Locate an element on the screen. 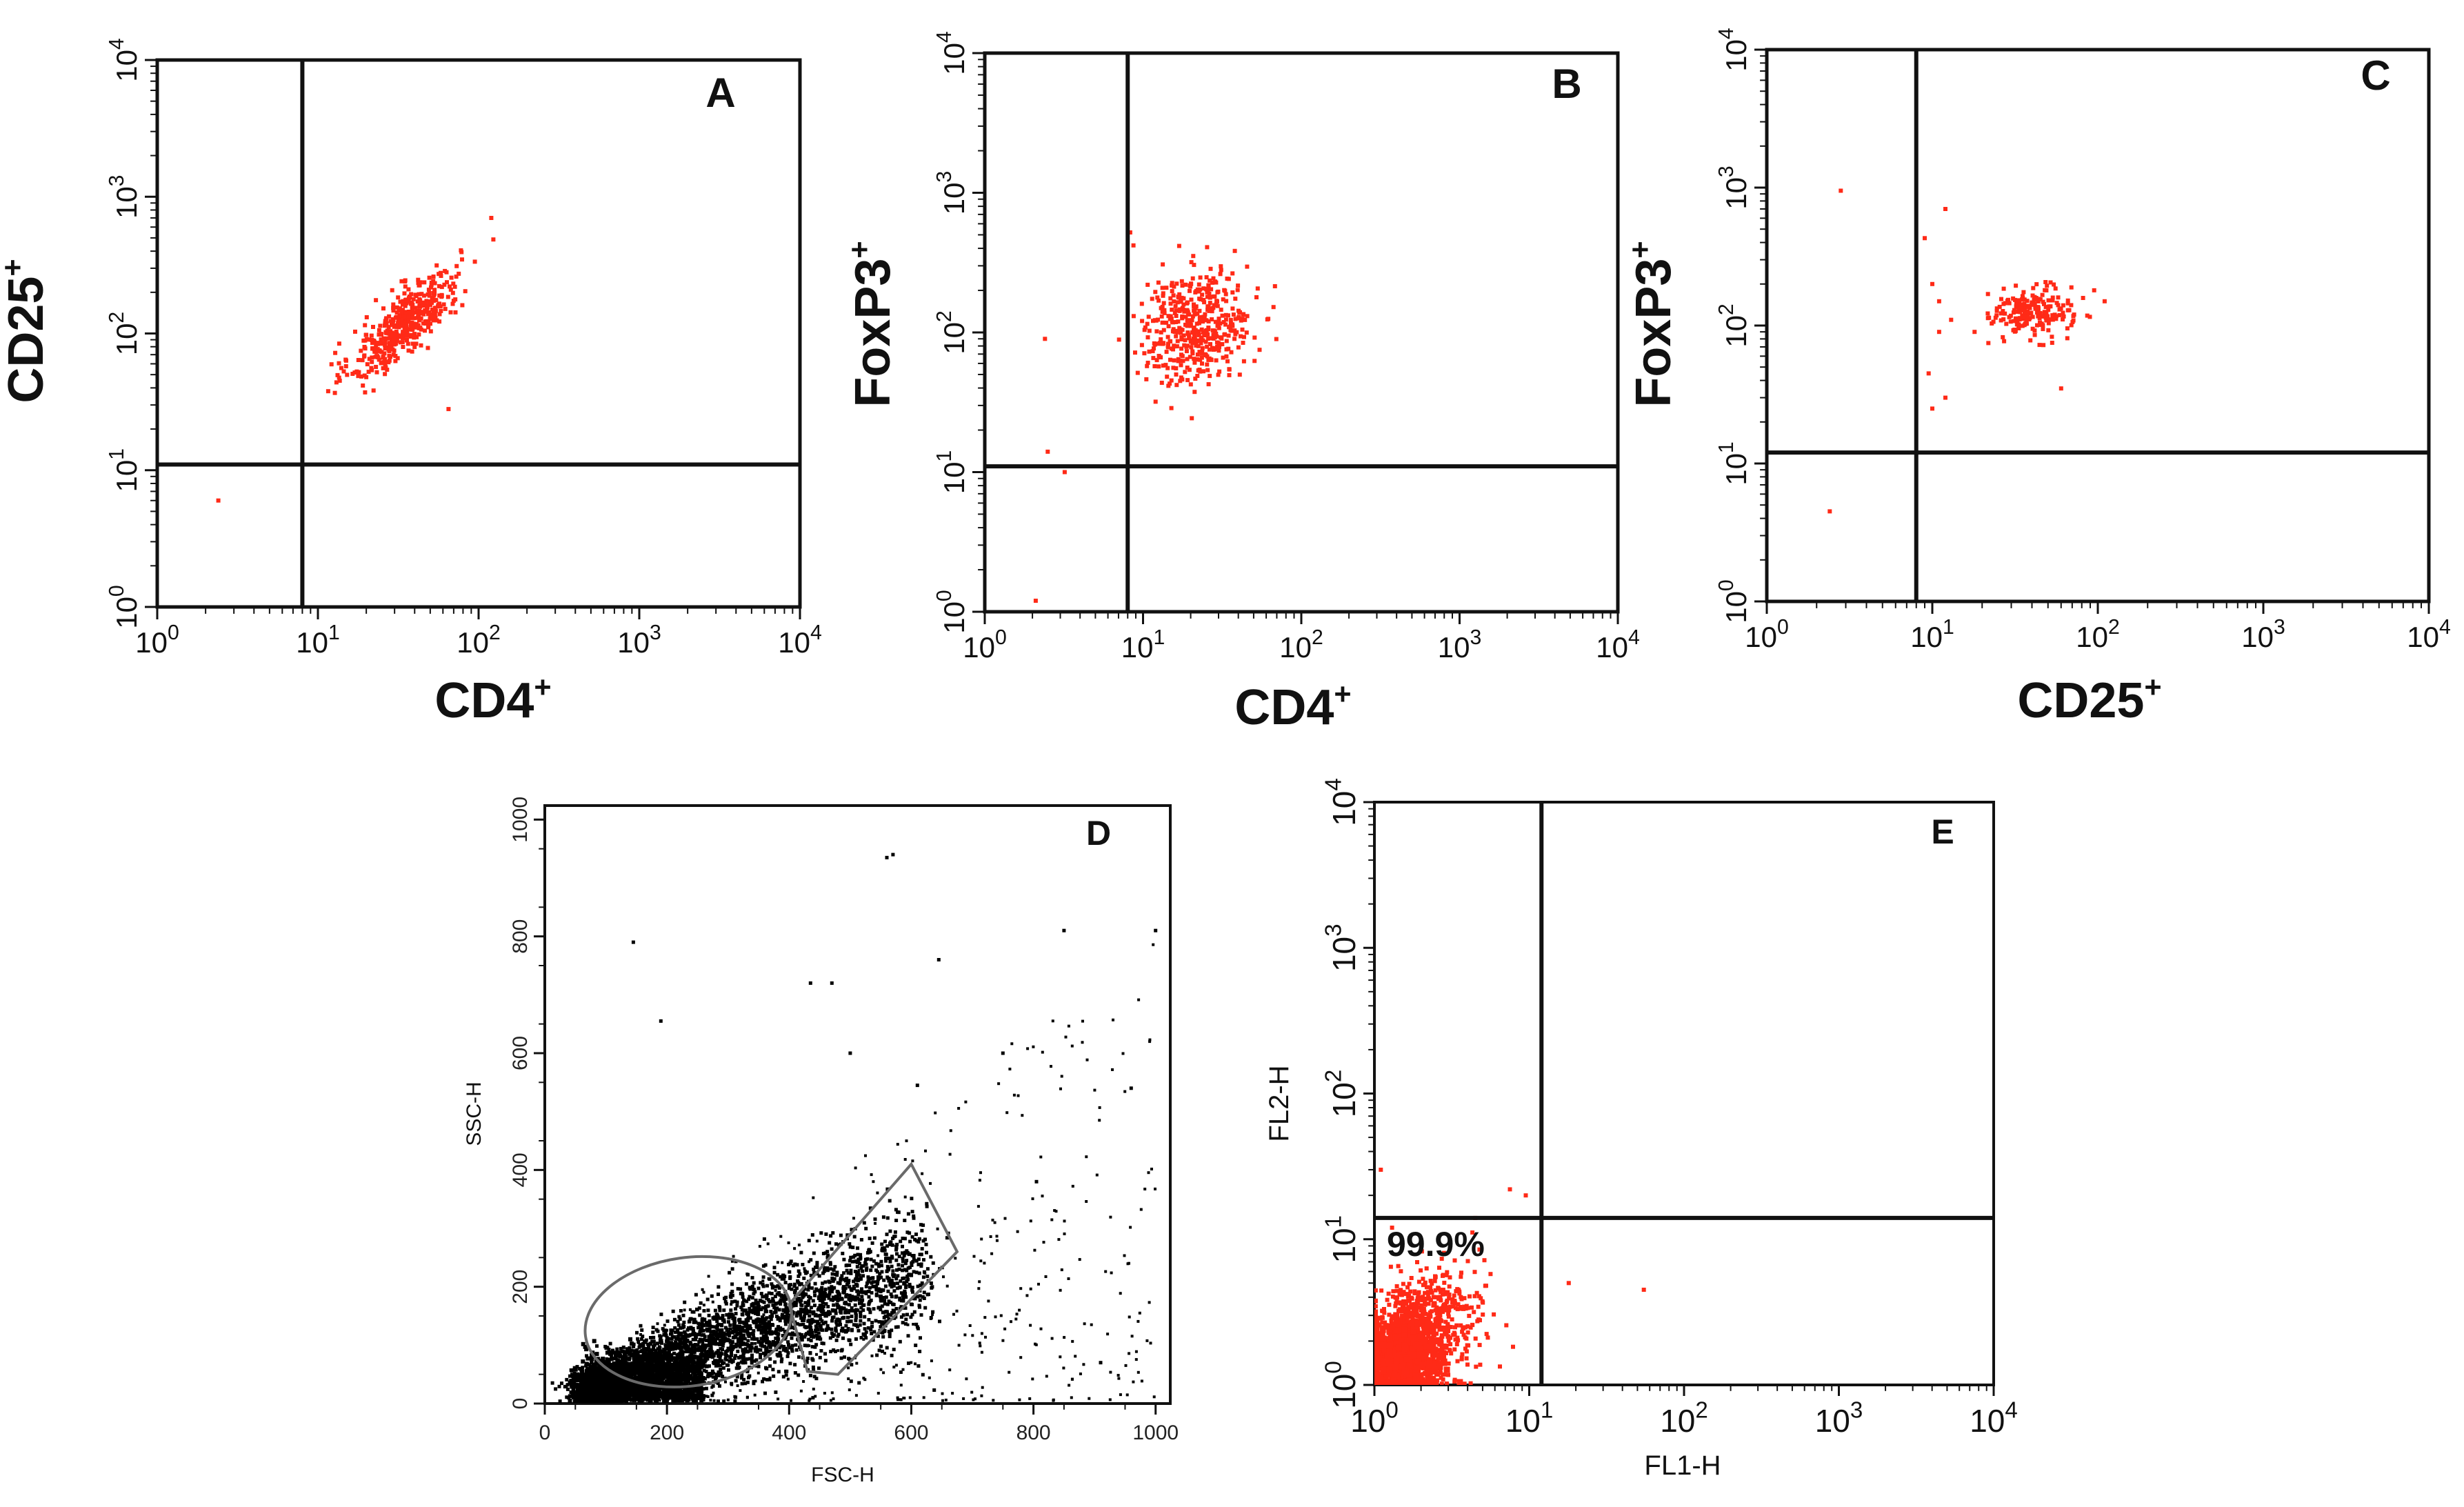 The width and height of the screenshot is (2464, 1507). y-tick-label: 0 is located at coordinates (520, 1404).